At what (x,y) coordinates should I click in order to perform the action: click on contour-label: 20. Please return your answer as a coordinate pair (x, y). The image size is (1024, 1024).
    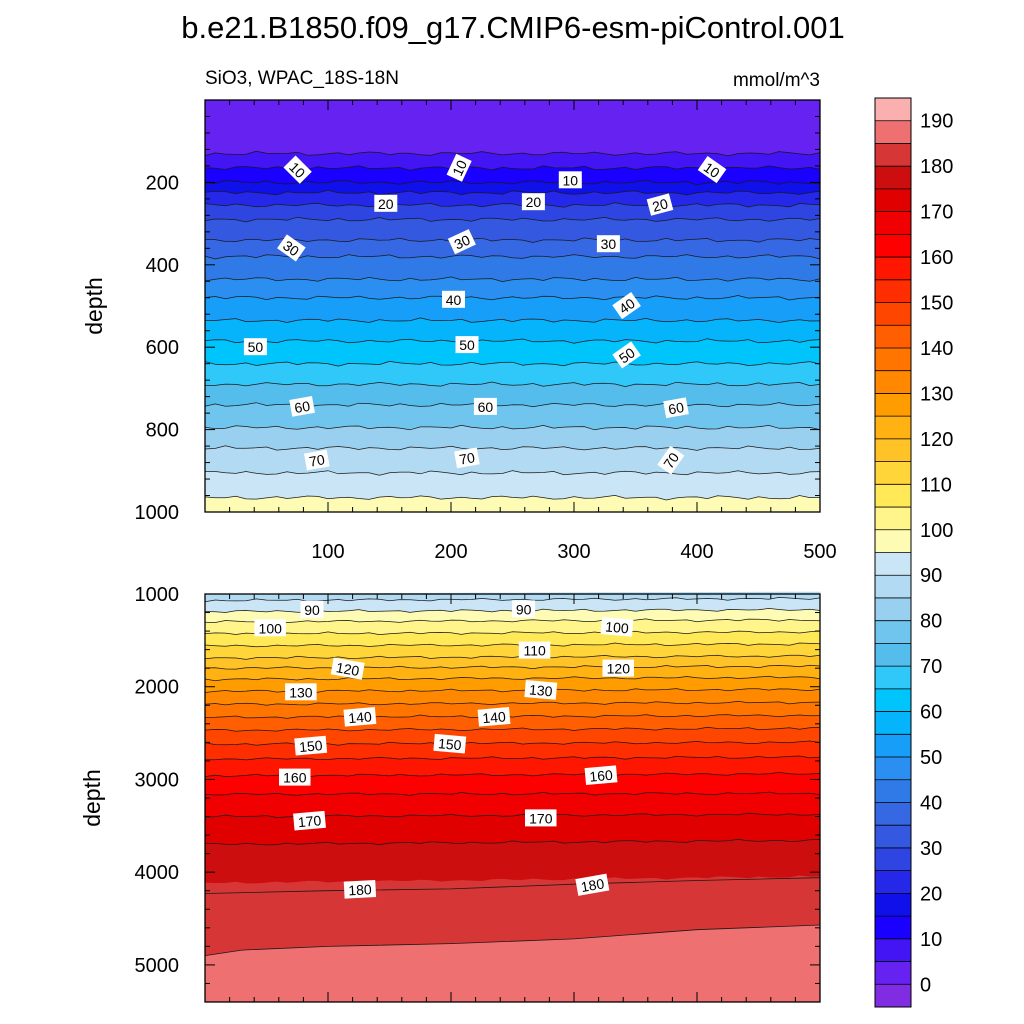
    Looking at the image, I should click on (660, 204).